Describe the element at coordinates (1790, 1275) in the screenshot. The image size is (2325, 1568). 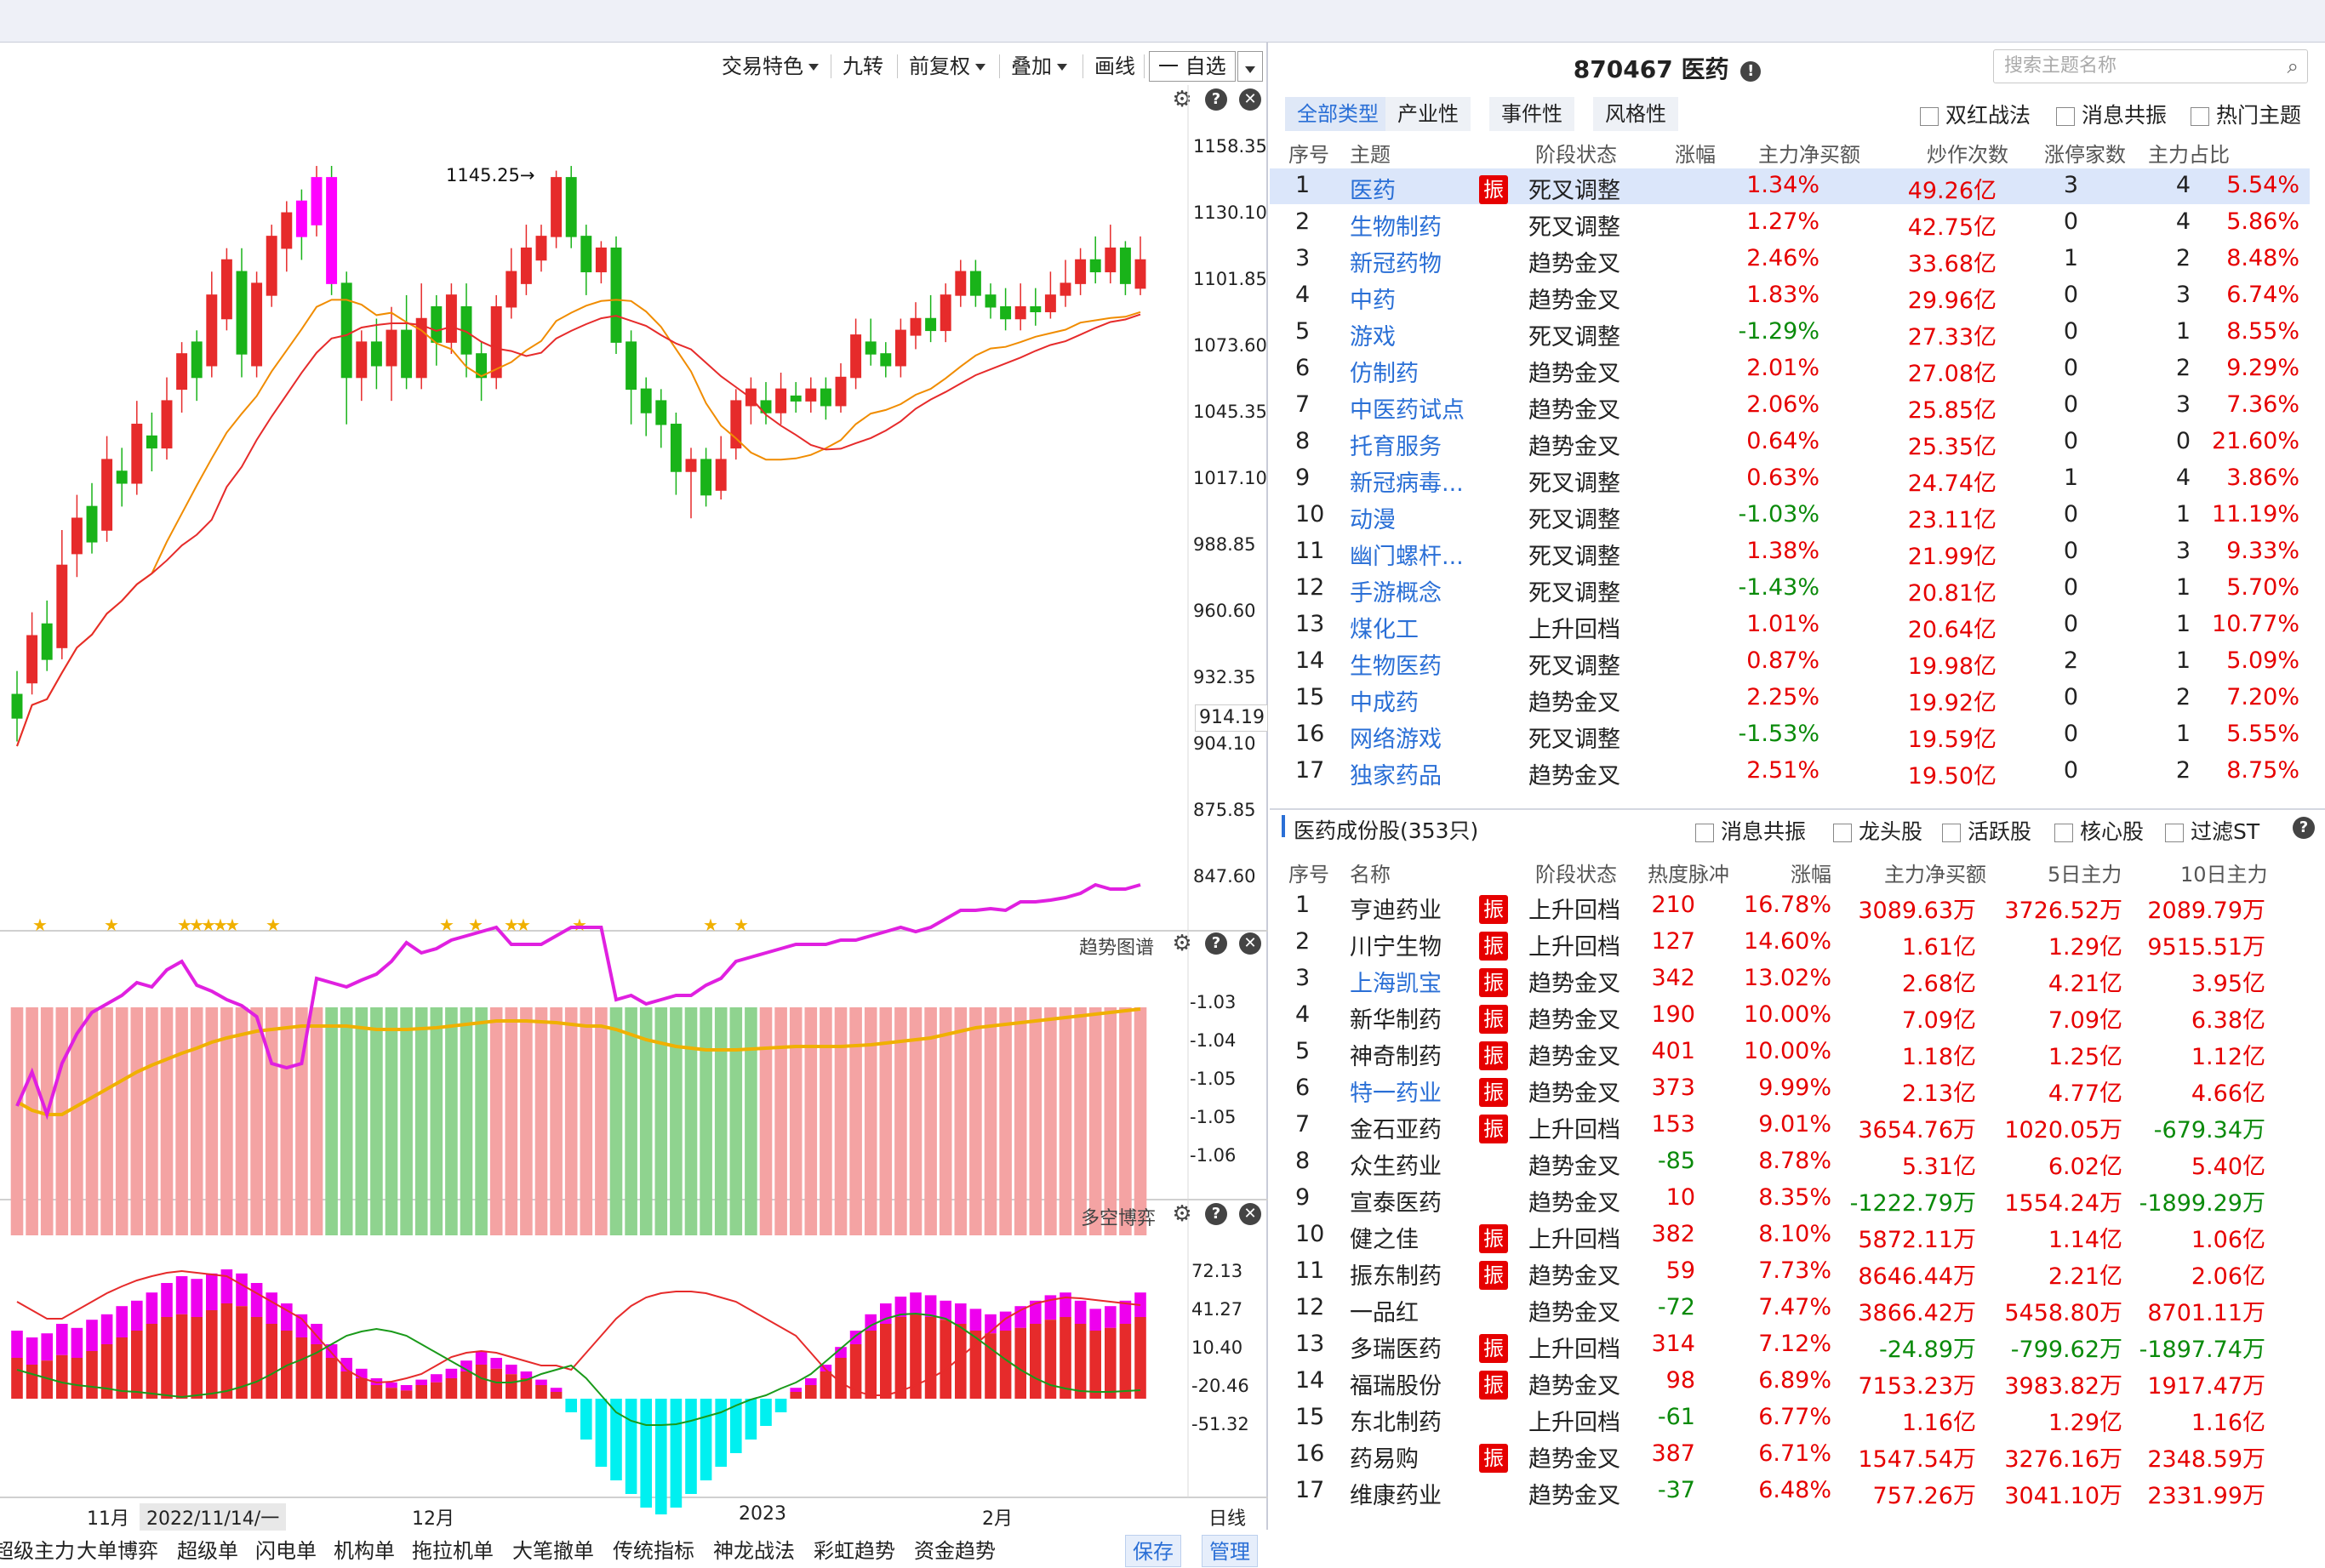
I see `stock-row: 11 振东制药 趋势金叉 59 7.73% 8646.44万 2.21亿 2.06亿 振` at that location.